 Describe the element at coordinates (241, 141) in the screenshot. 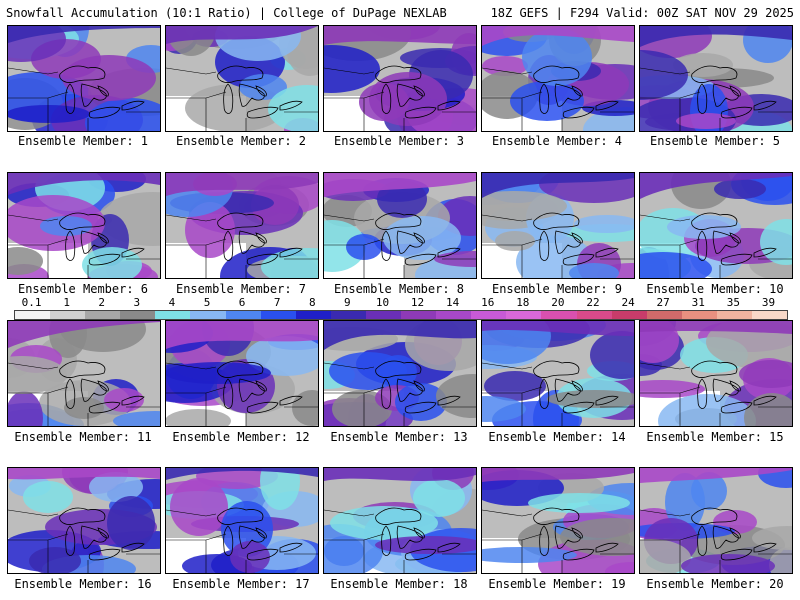

I see `ensemble-member-label: Ensemble Member: 2` at that location.